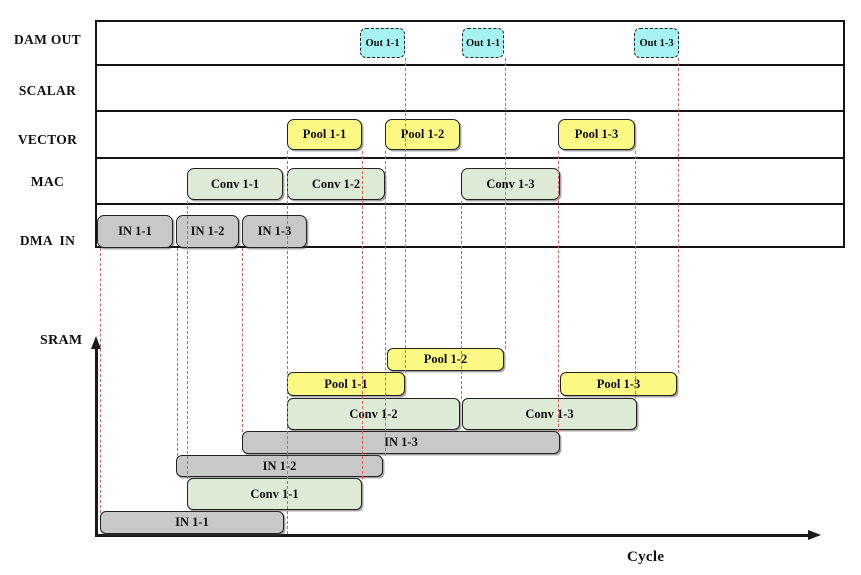  Describe the element at coordinates (346, 384) in the screenshot. I see `sram-bar-pool-1-1: Pool 1-1` at that location.